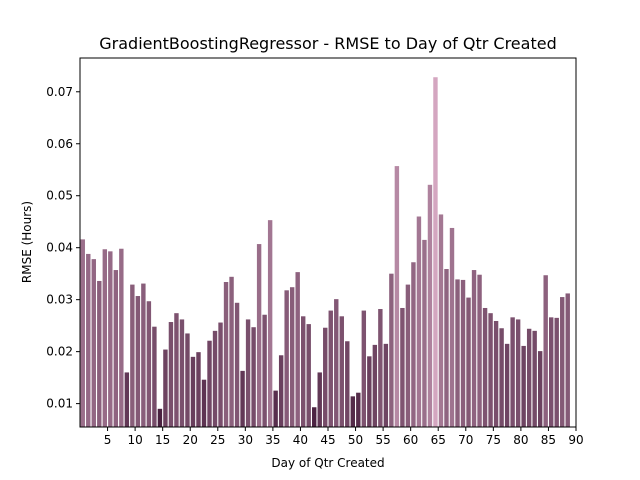 This screenshot has height=480, width=640. What do you see at coordinates (59, 404) in the screenshot?
I see `y-tick-label: 0.01` at bounding box center [59, 404].